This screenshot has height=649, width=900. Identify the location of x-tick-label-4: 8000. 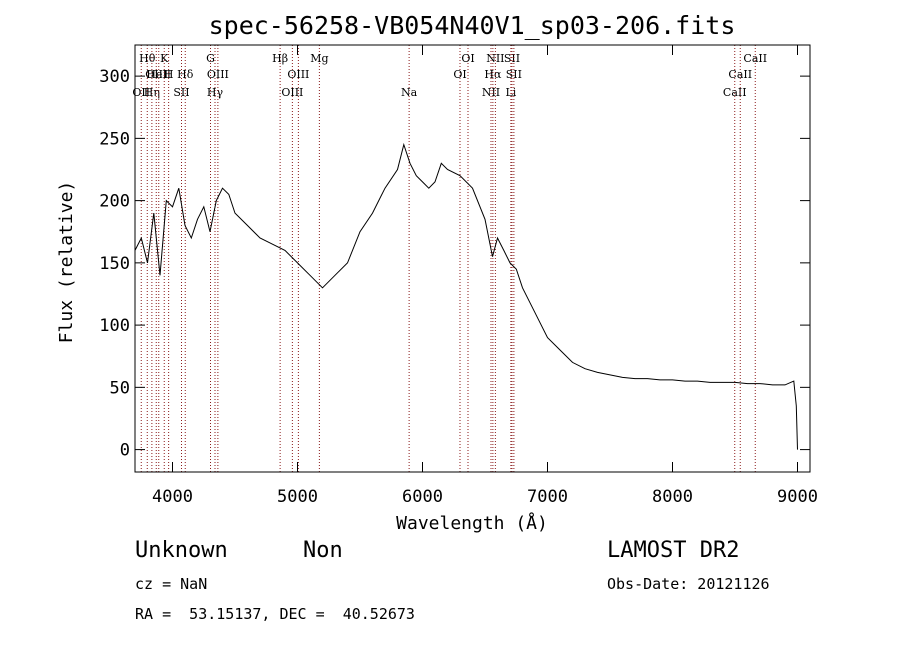
(672, 497).